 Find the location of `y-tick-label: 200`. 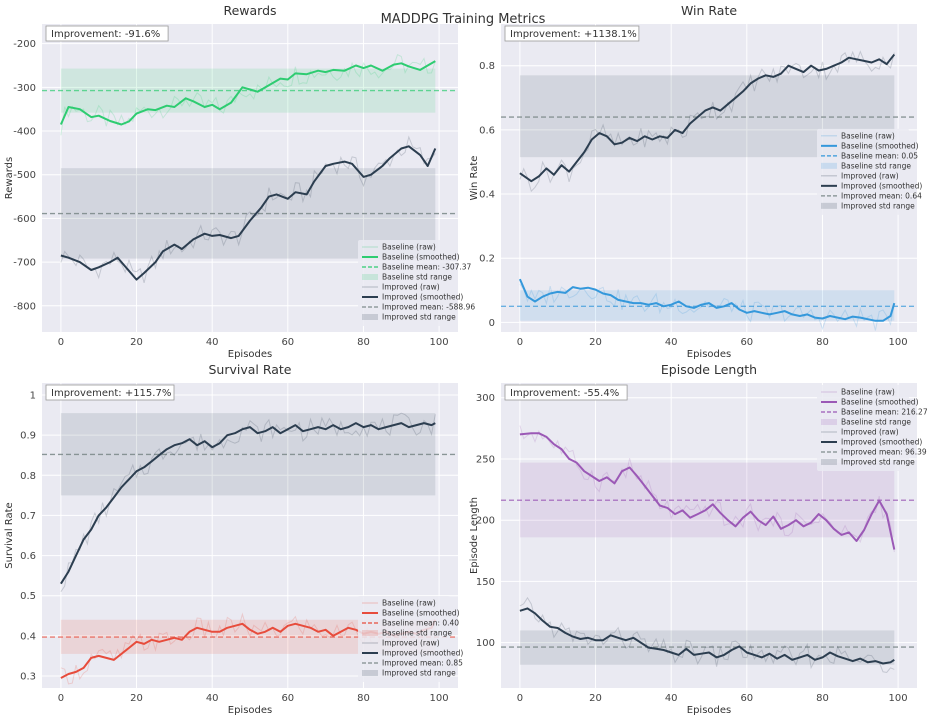

y-tick-label: 200 is located at coordinates (485, 521).